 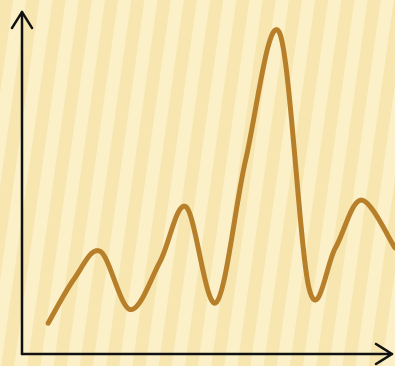 I want to click on y-axis-arrowhead, so click(x=22, y=20).